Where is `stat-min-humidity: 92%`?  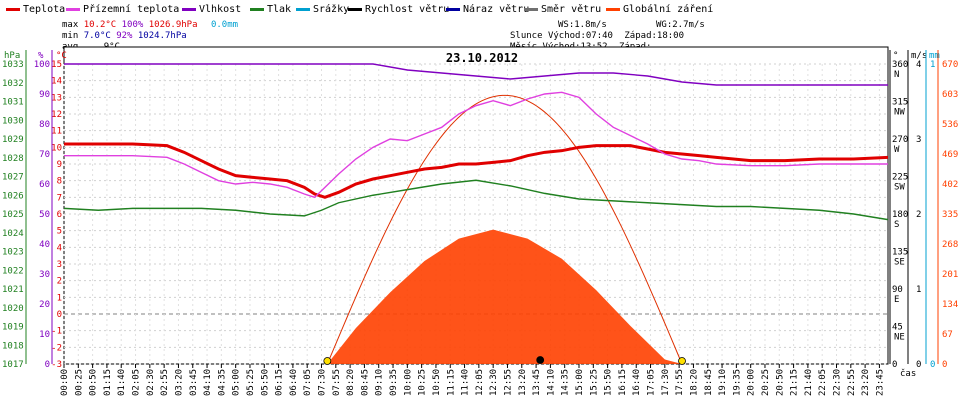 stat-min-humidity: 92% is located at coordinates (124, 36).